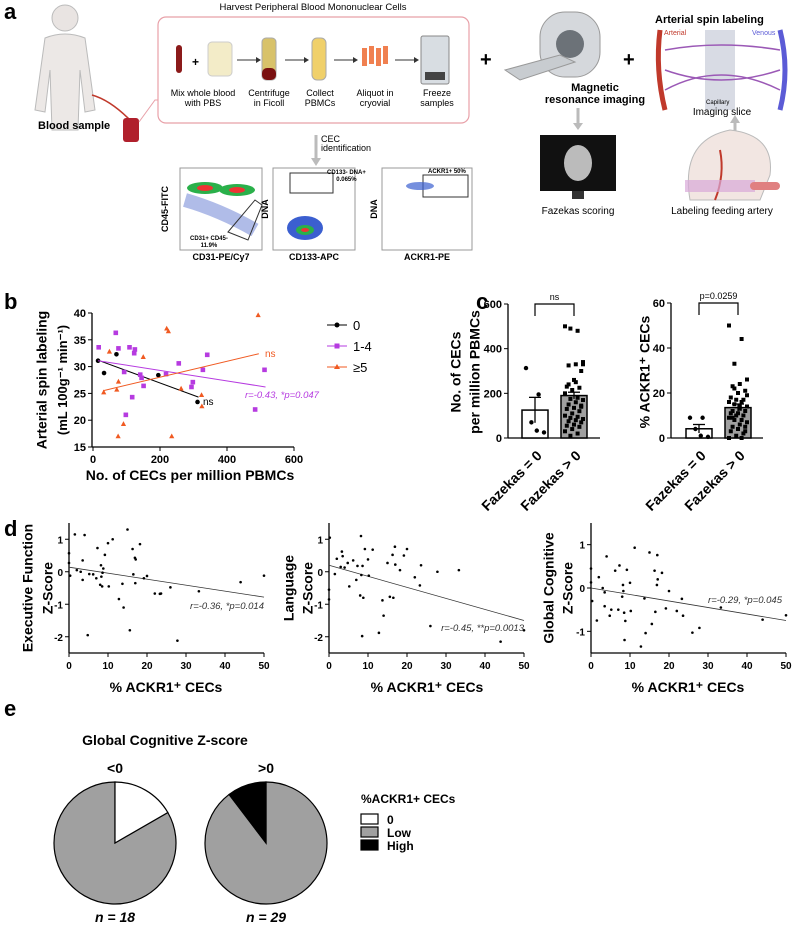 This screenshot has height=929, width=800. I want to click on flow-plot-cd45-cd31, so click(221, 209).